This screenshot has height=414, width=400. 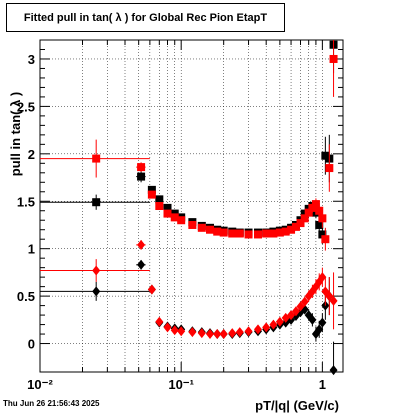 What do you see at coordinates (31, 344) in the screenshot?
I see `y-tick-label: 0` at bounding box center [31, 344].